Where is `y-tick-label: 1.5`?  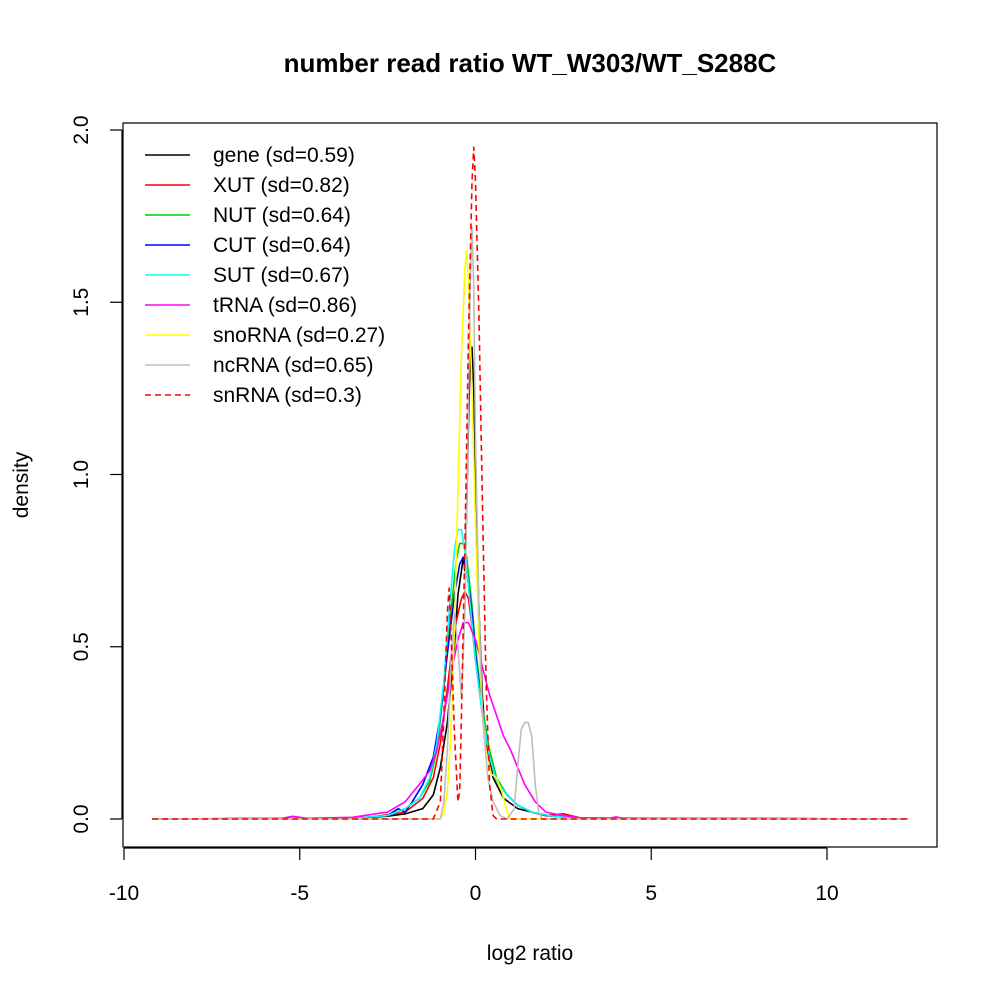
y-tick-label: 1.5 is located at coordinates (81, 302).